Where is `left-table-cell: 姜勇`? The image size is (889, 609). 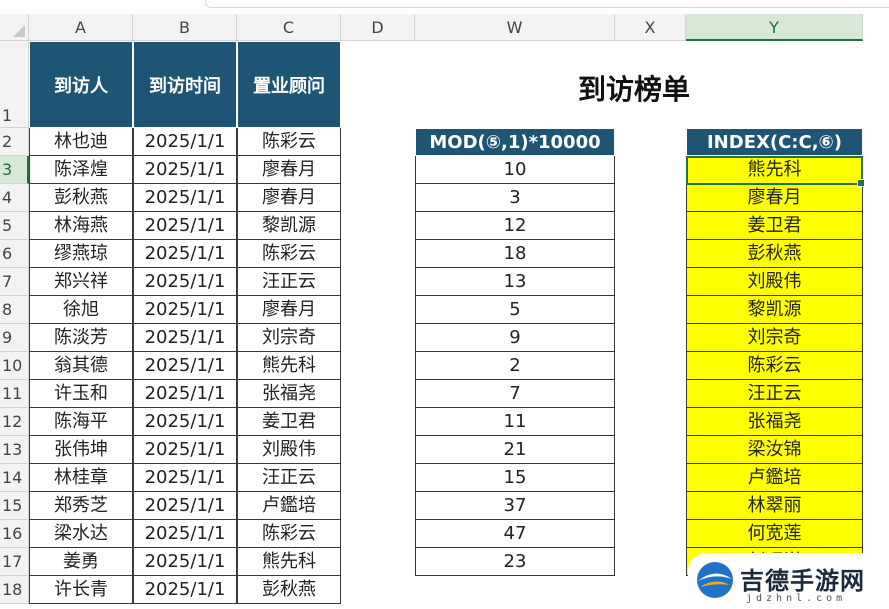
left-table-cell: 姜勇 is located at coordinates (81, 562).